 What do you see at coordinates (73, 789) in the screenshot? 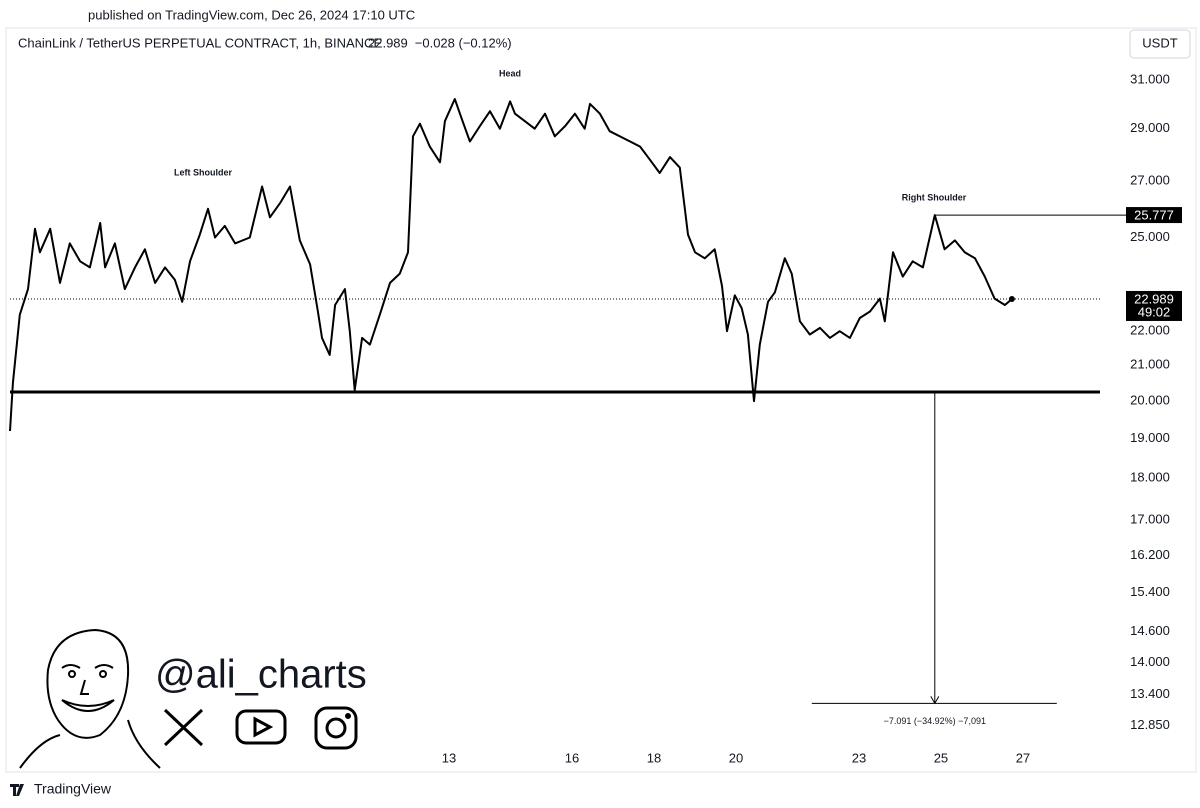
I see `brand-name: TradingView` at bounding box center [73, 789].